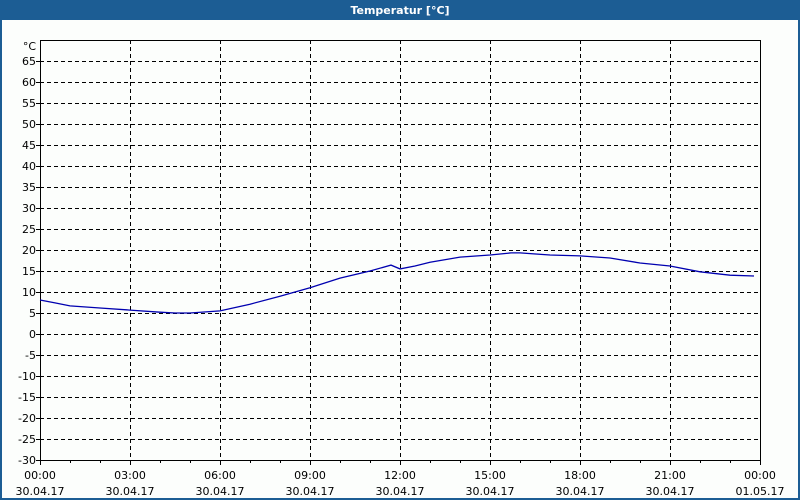 Image resolution: width=800 pixels, height=500 pixels. I want to click on x-tick-date: 01.05.17, so click(760, 491).